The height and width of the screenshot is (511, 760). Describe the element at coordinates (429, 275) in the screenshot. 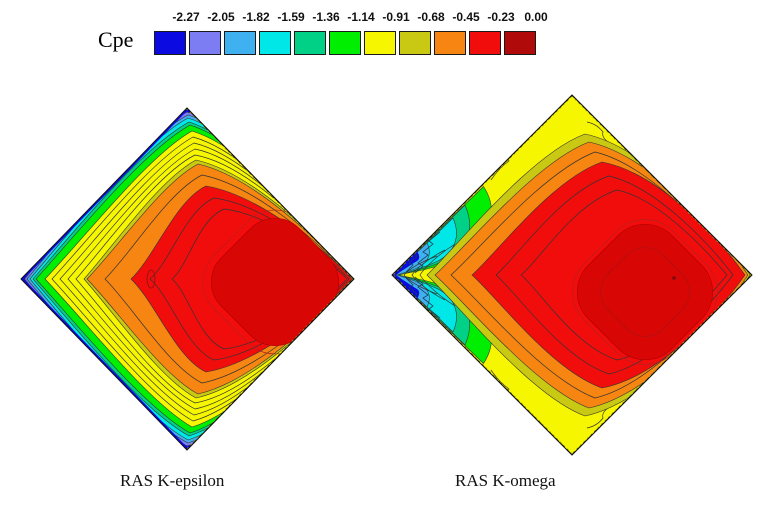

I see `chevron-contours-vertex` at that location.